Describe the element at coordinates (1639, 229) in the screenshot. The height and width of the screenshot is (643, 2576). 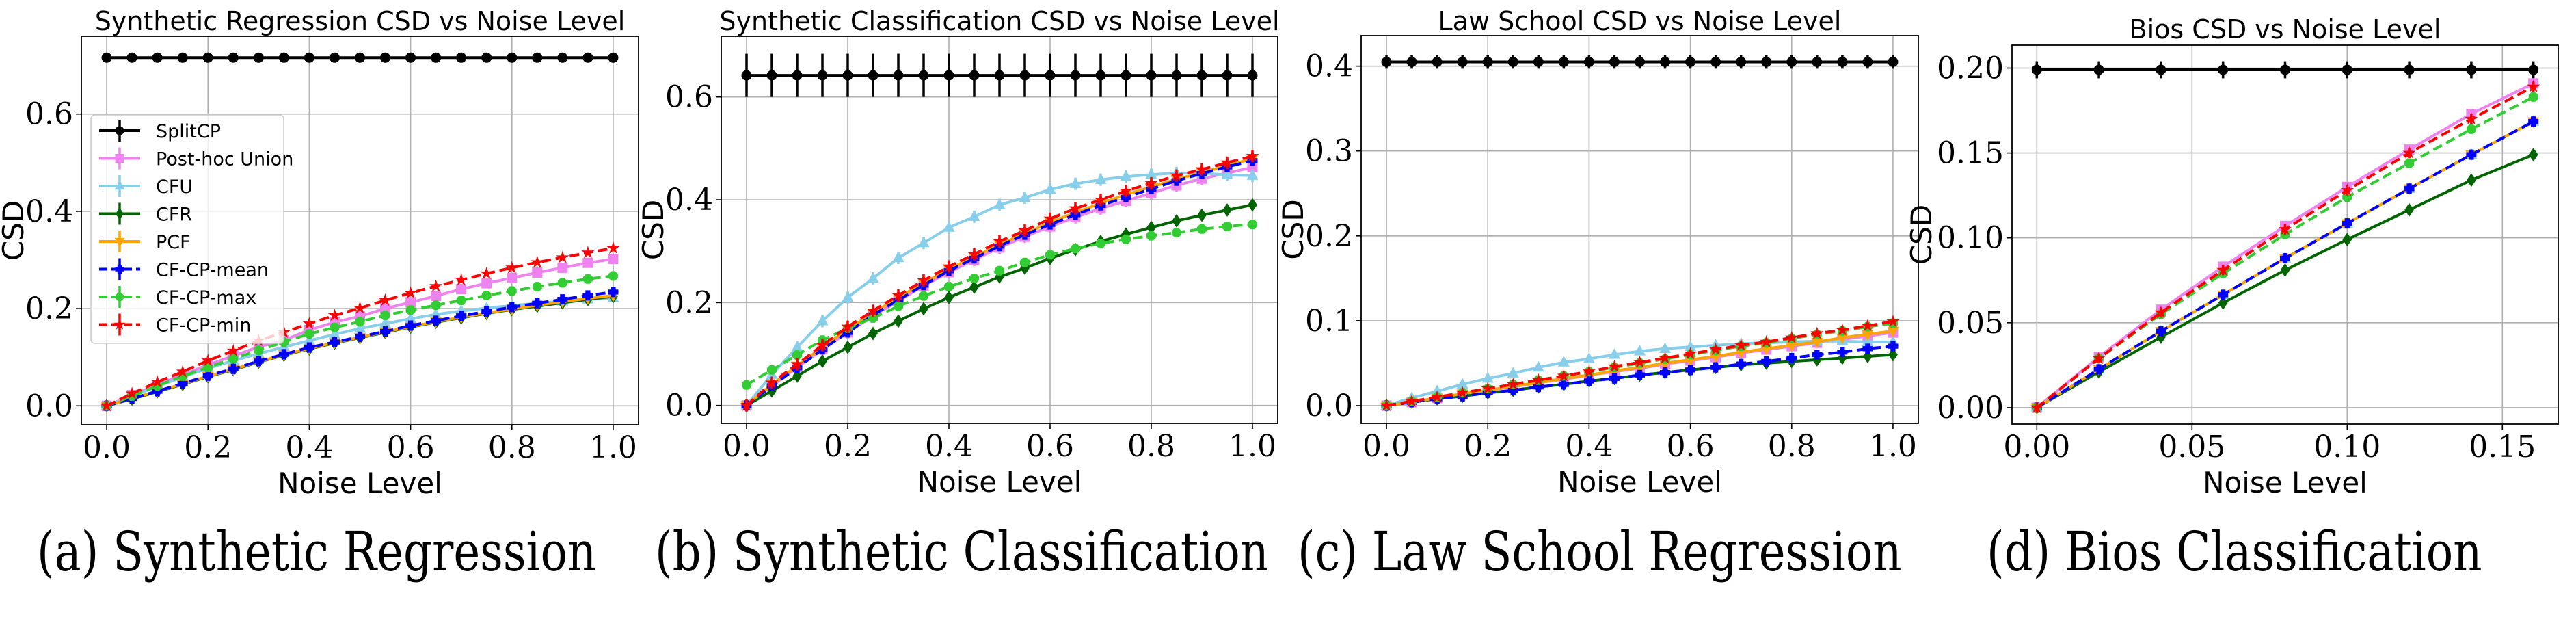
I see `axes-frame` at that location.